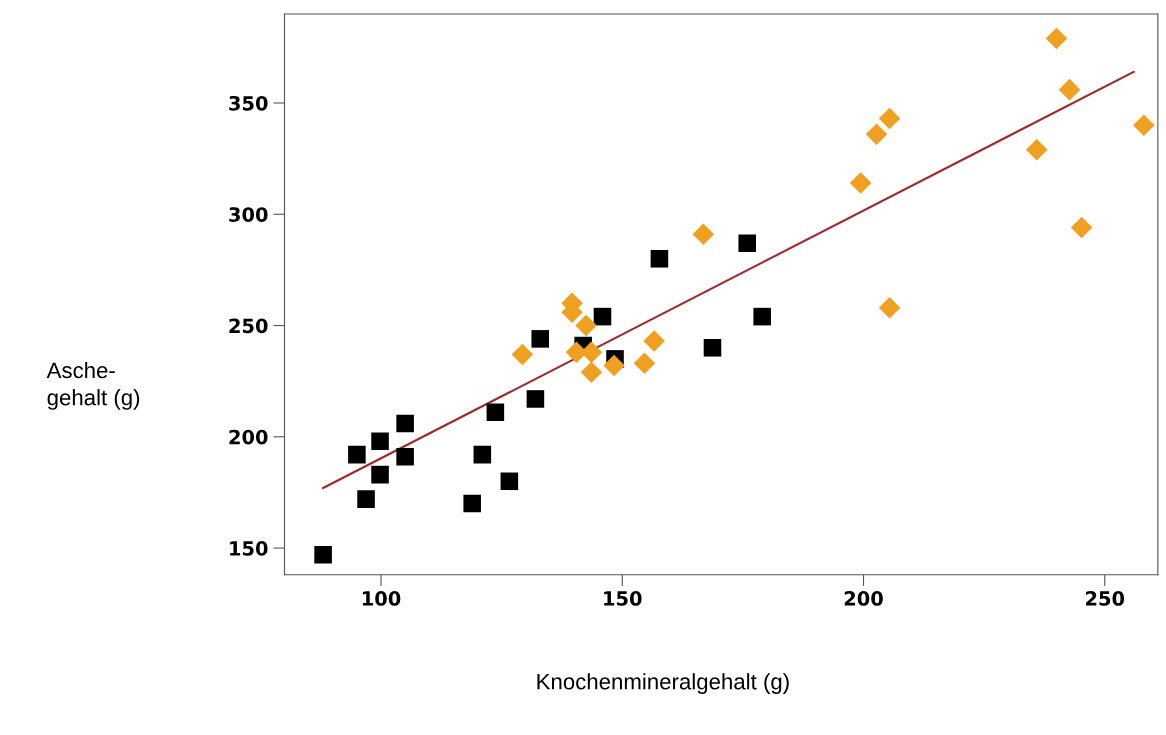  Describe the element at coordinates (249, 548) in the screenshot. I see `y-tick-label: 150` at that location.